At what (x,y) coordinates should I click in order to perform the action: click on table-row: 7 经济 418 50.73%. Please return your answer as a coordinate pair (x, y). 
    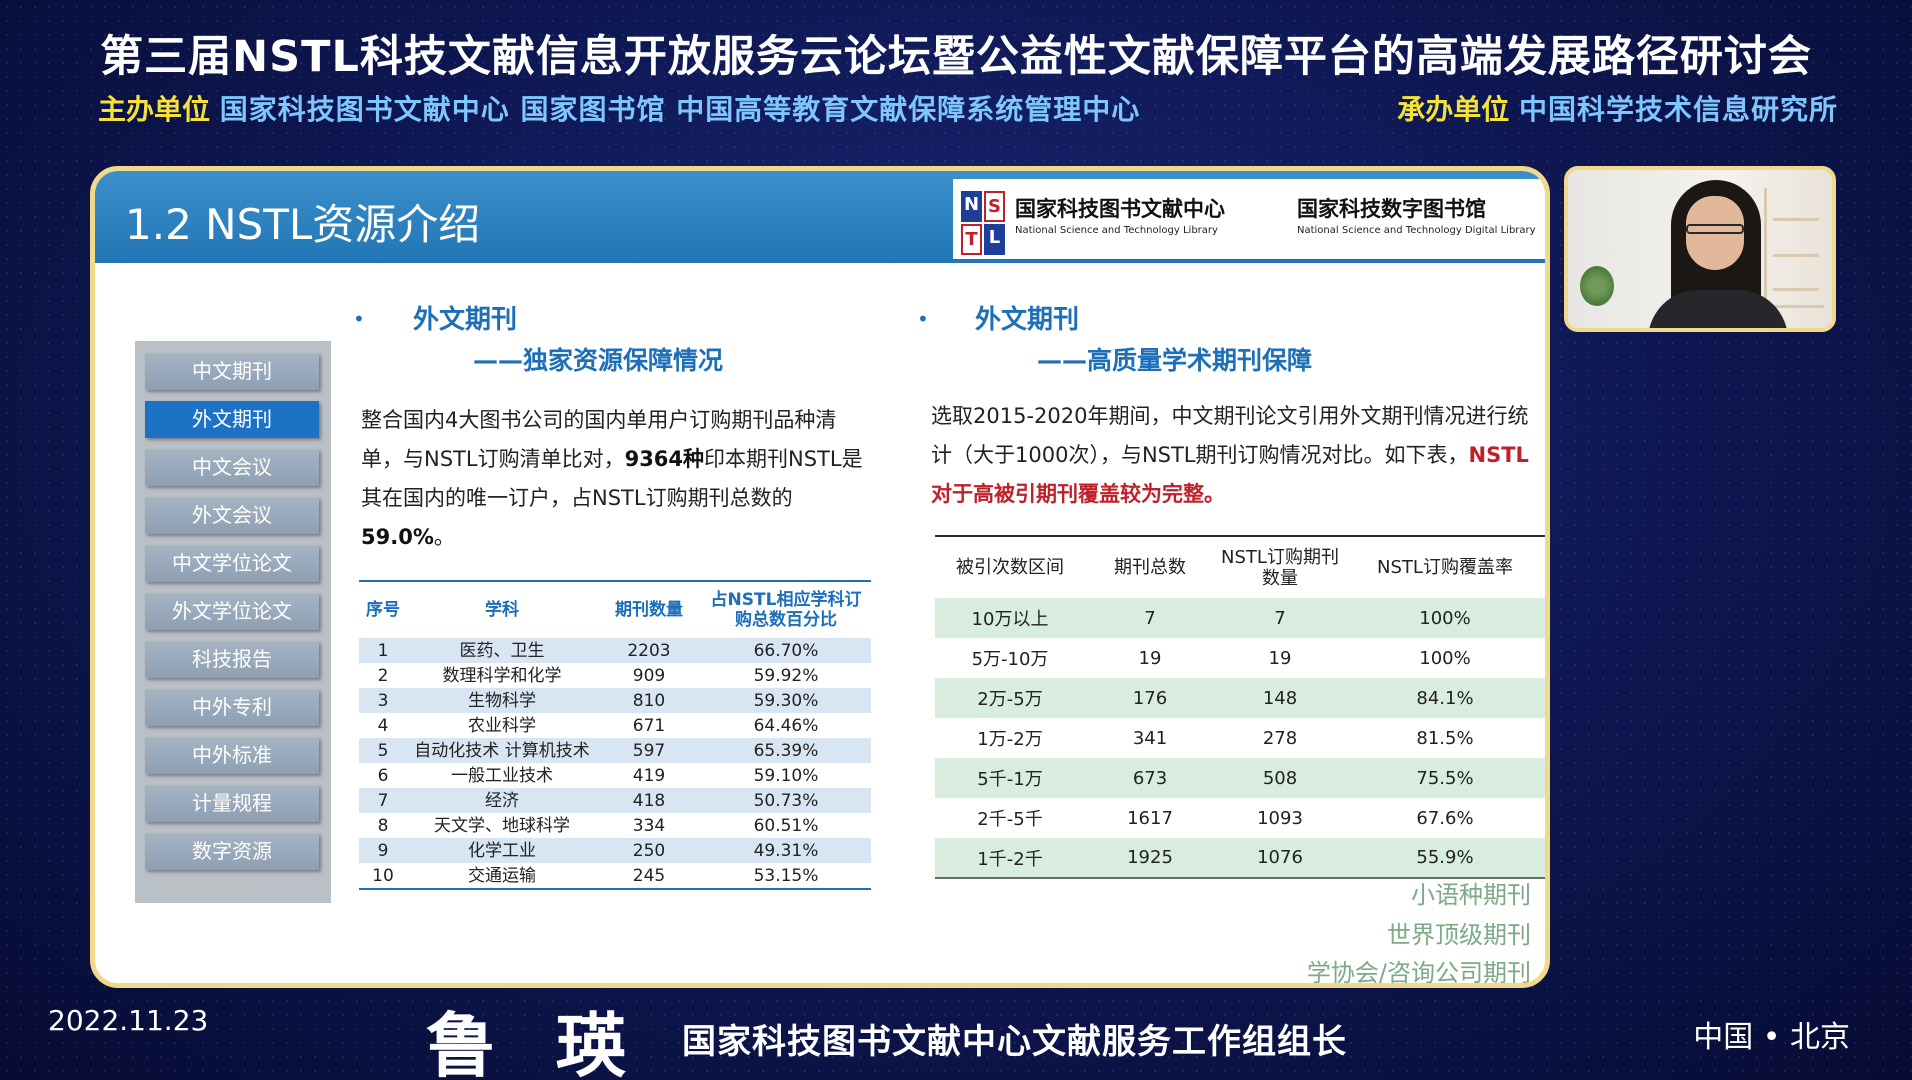
    Looking at the image, I should click on (615, 800).